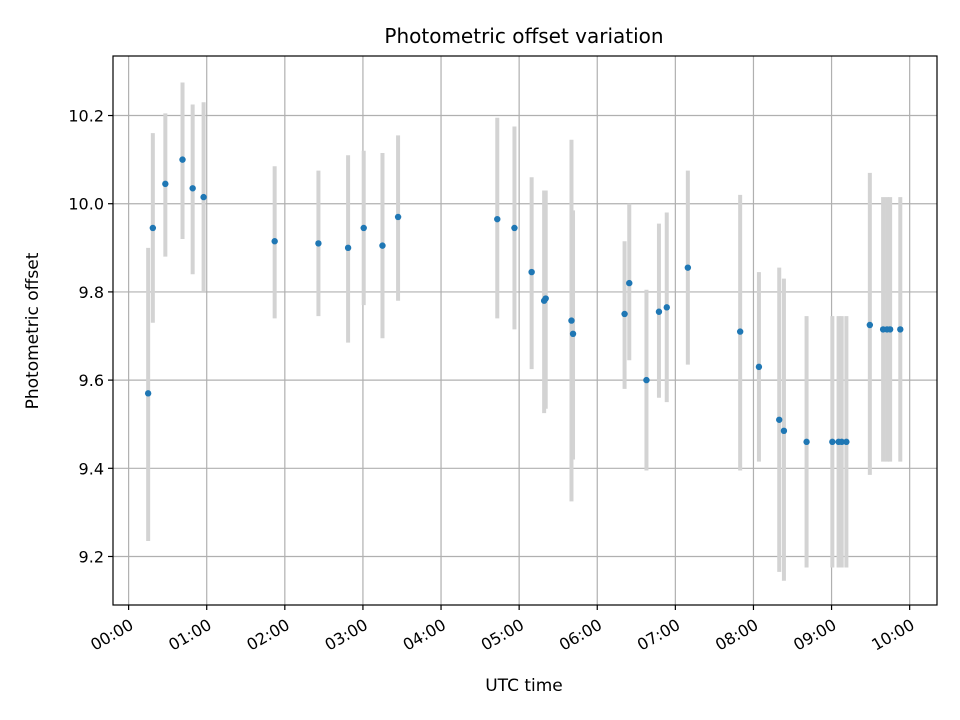  Describe the element at coordinates (91, 380) in the screenshot. I see `y-tick-label: 9.6` at that location.